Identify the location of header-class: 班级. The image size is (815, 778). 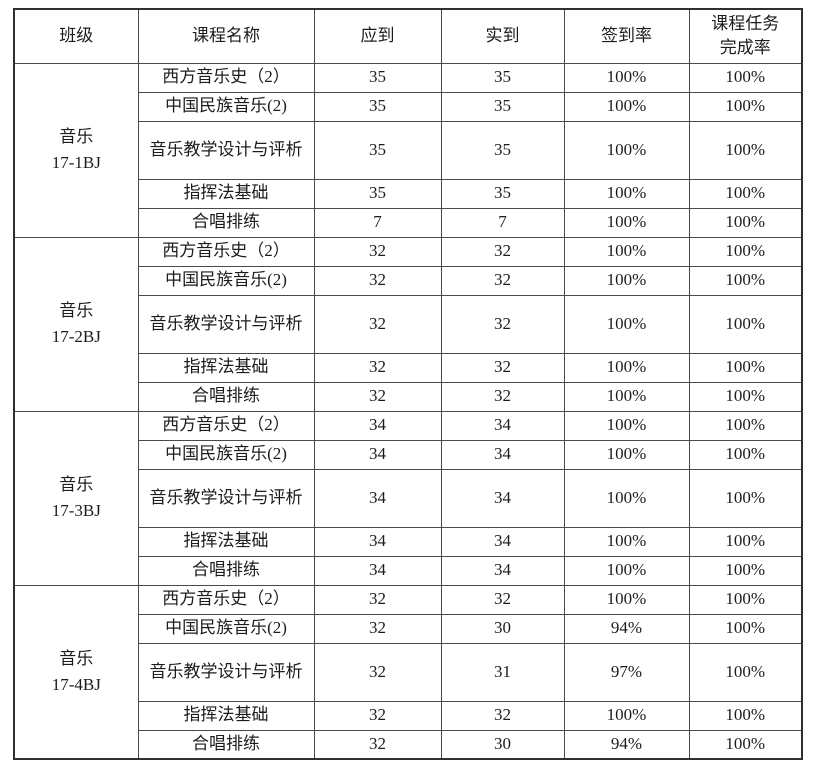
(76, 36).